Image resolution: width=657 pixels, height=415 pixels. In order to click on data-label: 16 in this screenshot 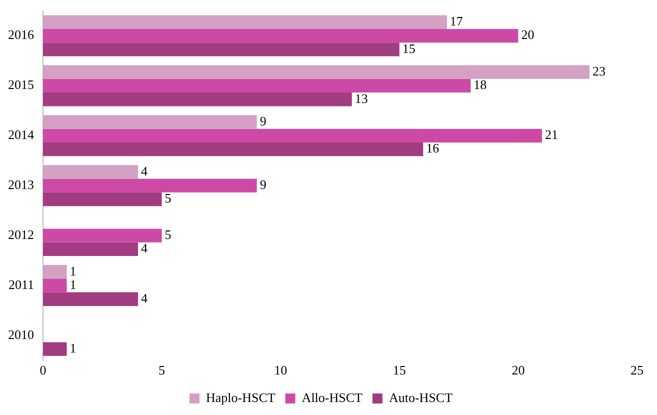, I will do `click(433, 148)`.